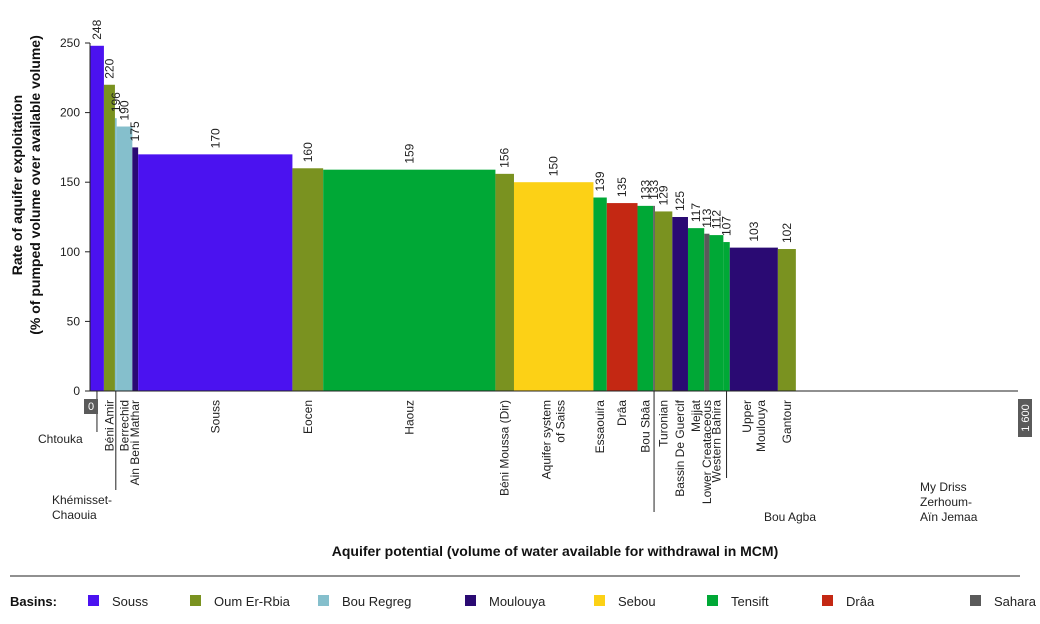  What do you see at coordinates (600, 294) in the screenshot?
I see `bar-essaouira` at bounding box center [600, 294].